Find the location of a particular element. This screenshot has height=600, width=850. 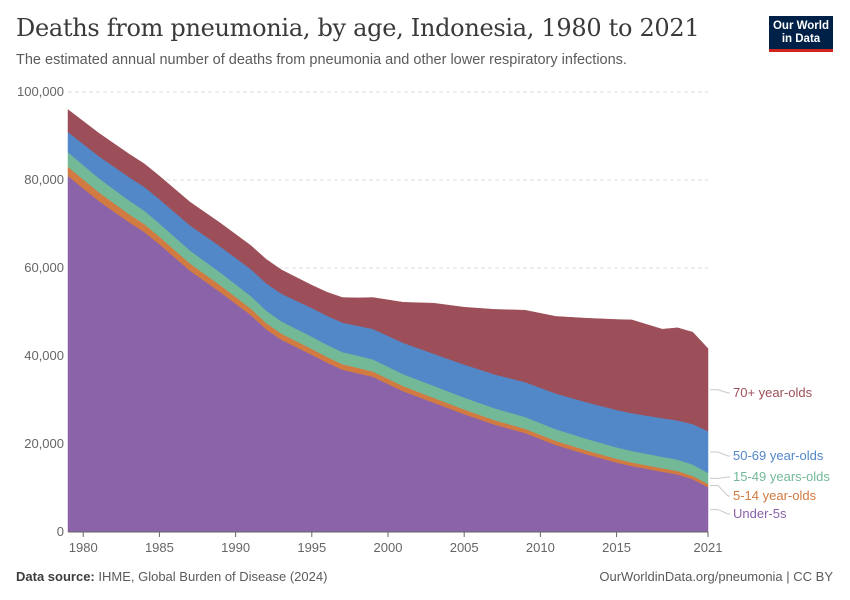

logo-line-1: Our World is located at coordinates (800, 26).